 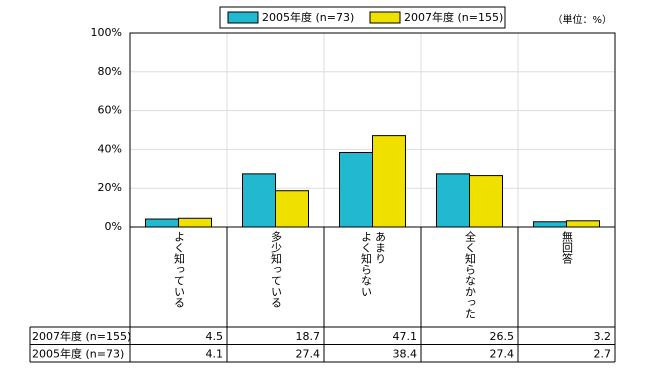 I want to click on category-cell: 全く知らなかった, so click(x=470, y=275).